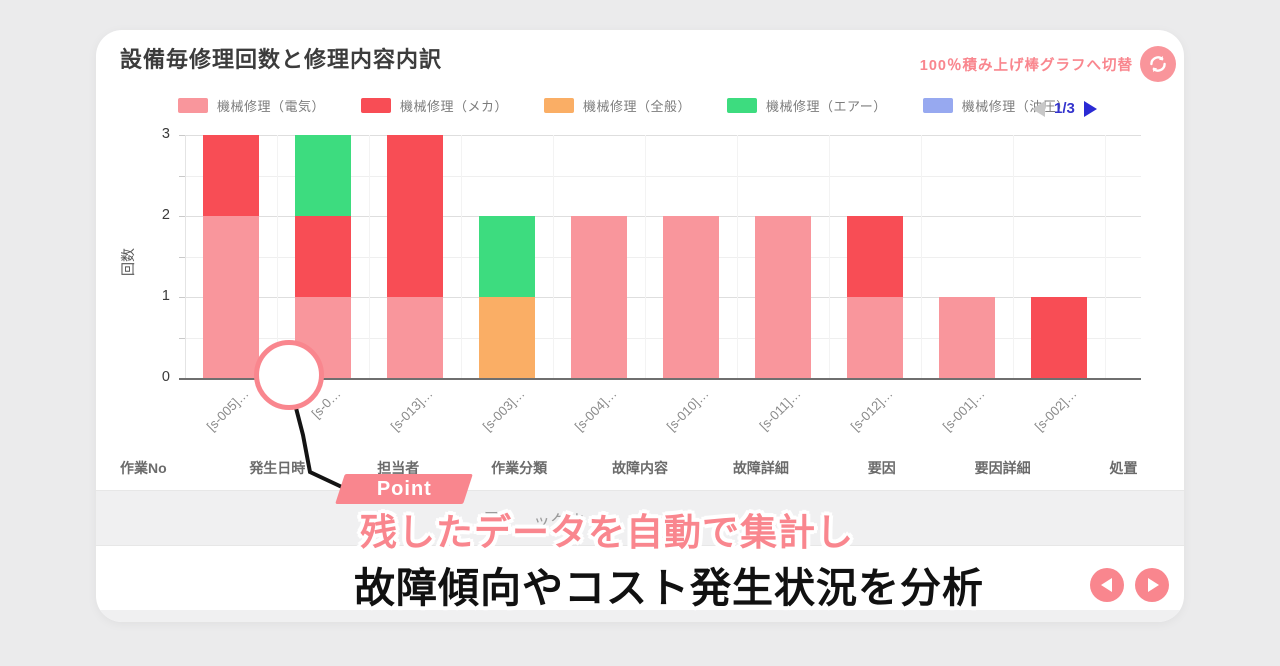 Image resolution: width=1280 pixels, height=666 pixels. I want to click on table-header-cell: 故障内容, so click(639, 467).